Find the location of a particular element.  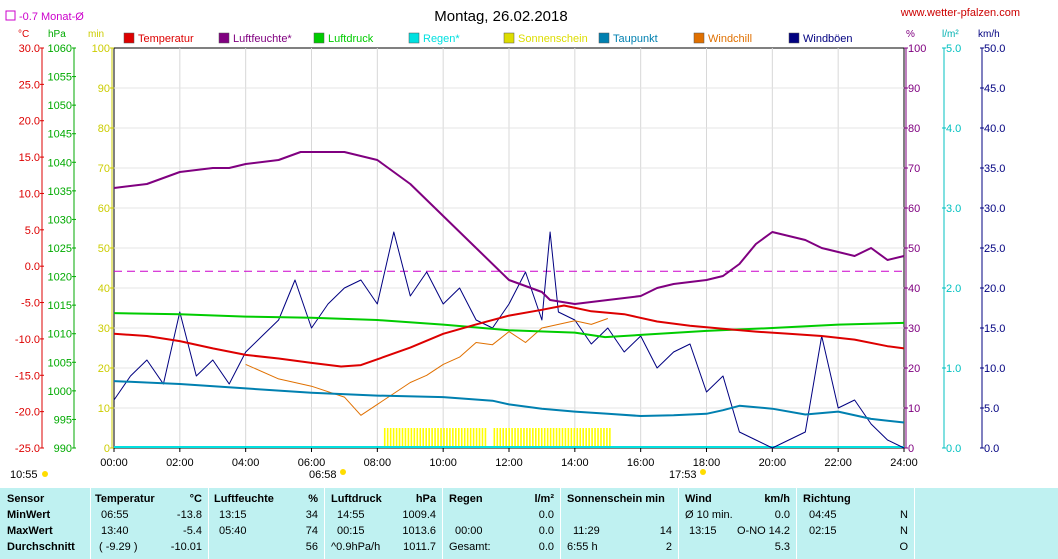

tick-label-sunshine: 10 is located at coordinates (104, 409).